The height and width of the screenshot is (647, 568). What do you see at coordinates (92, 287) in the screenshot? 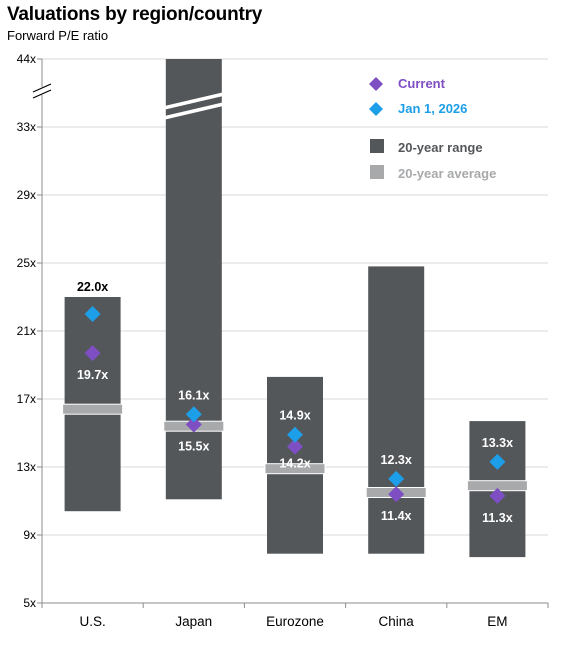
I see `label-jan: 22.0x` at bounding box center [92, 287].